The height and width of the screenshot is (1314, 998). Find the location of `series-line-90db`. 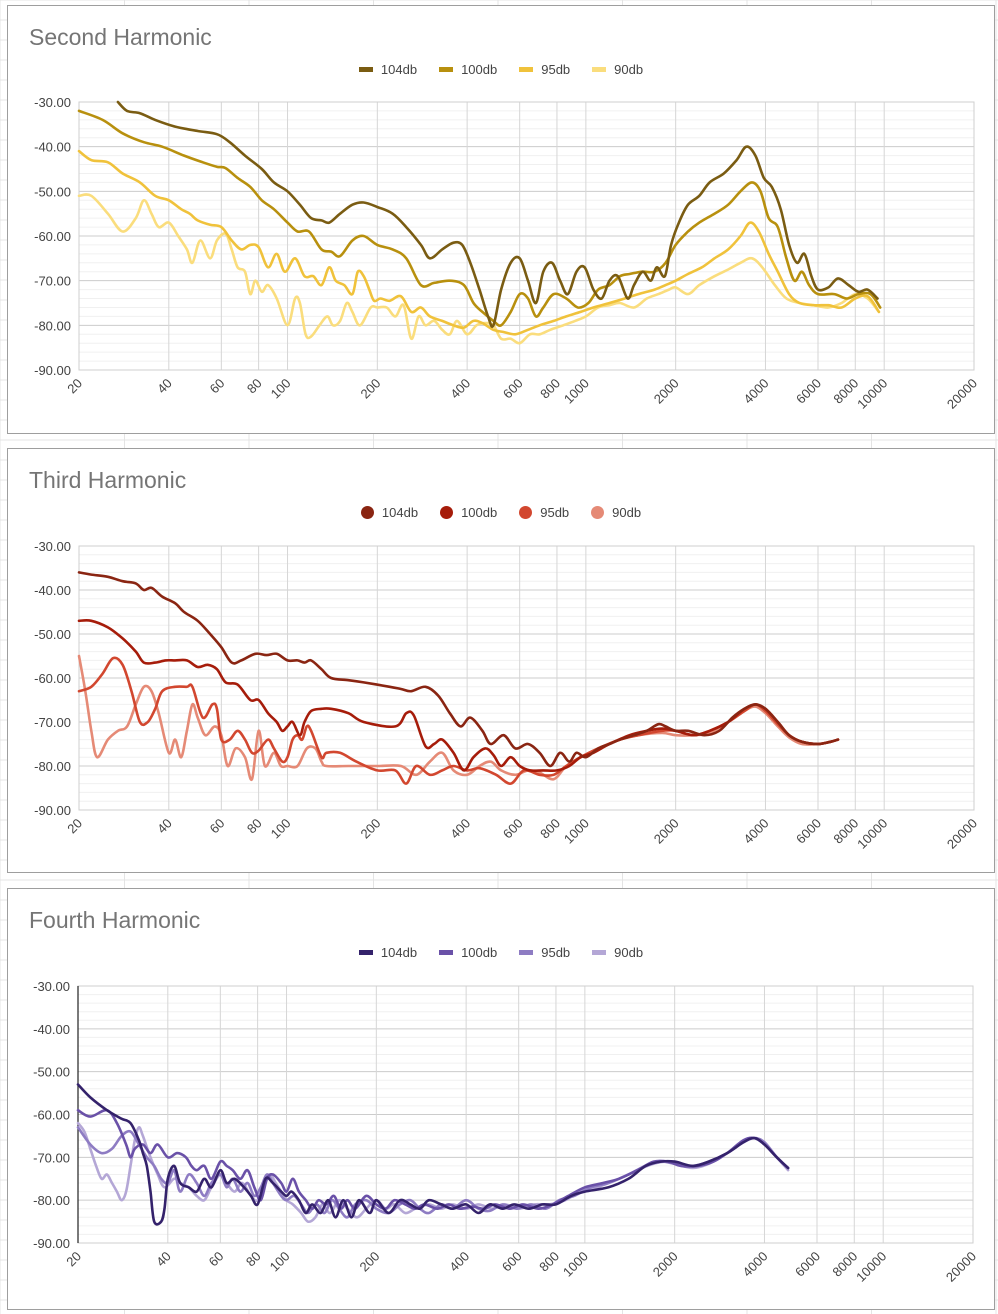

series-line-90db is located at coordinates (479, 269).